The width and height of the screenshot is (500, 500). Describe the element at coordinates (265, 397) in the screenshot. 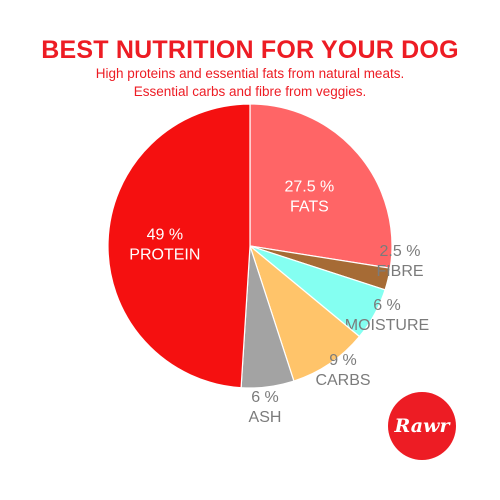

I see `slice-percent-label-ash: 6 %` at that location.